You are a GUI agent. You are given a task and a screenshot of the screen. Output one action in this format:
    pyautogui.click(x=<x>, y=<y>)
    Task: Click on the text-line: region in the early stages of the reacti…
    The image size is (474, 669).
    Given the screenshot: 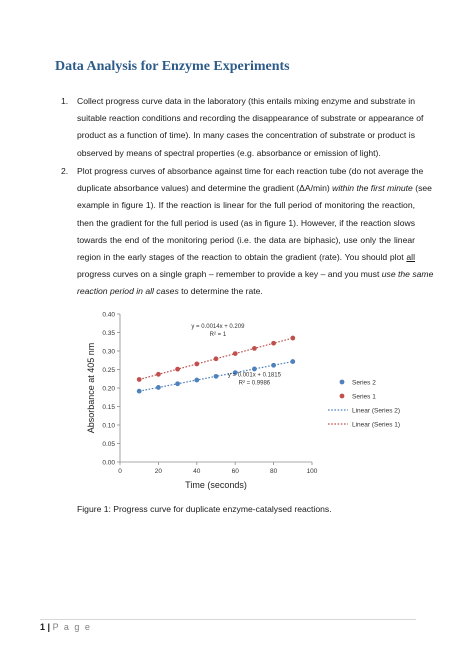 What is the action you would take?
    pyautogui.click(x=246, y=257)
    